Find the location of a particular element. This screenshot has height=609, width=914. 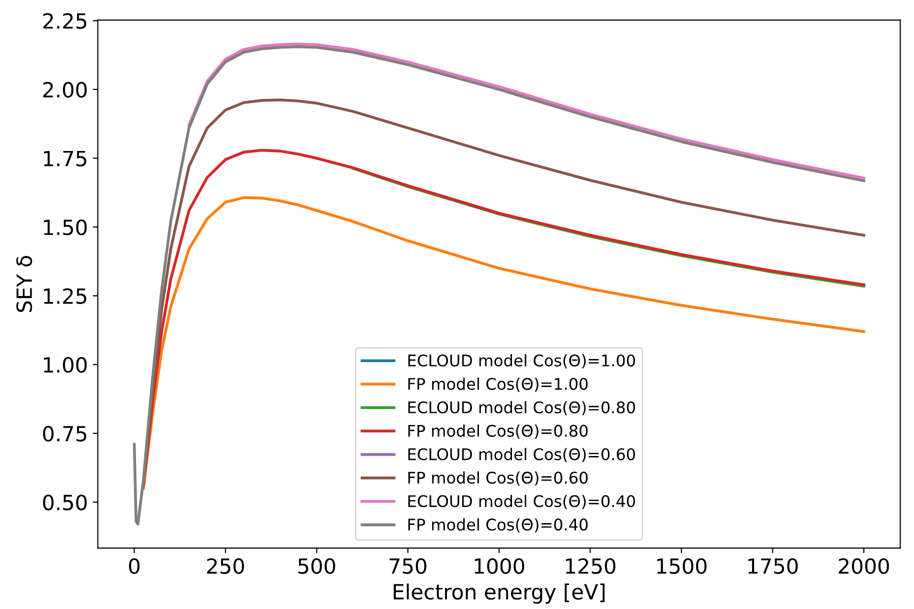

x-tick-label: 1250 is located at coordinates (591, 566).